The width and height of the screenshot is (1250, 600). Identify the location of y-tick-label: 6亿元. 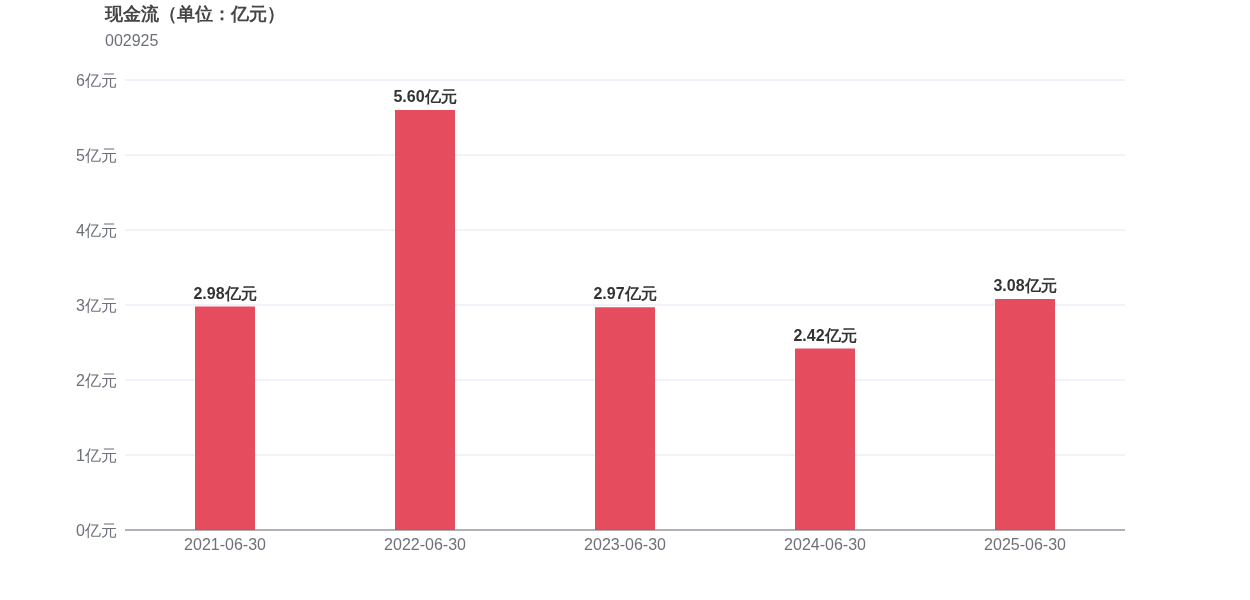
(96, 80).